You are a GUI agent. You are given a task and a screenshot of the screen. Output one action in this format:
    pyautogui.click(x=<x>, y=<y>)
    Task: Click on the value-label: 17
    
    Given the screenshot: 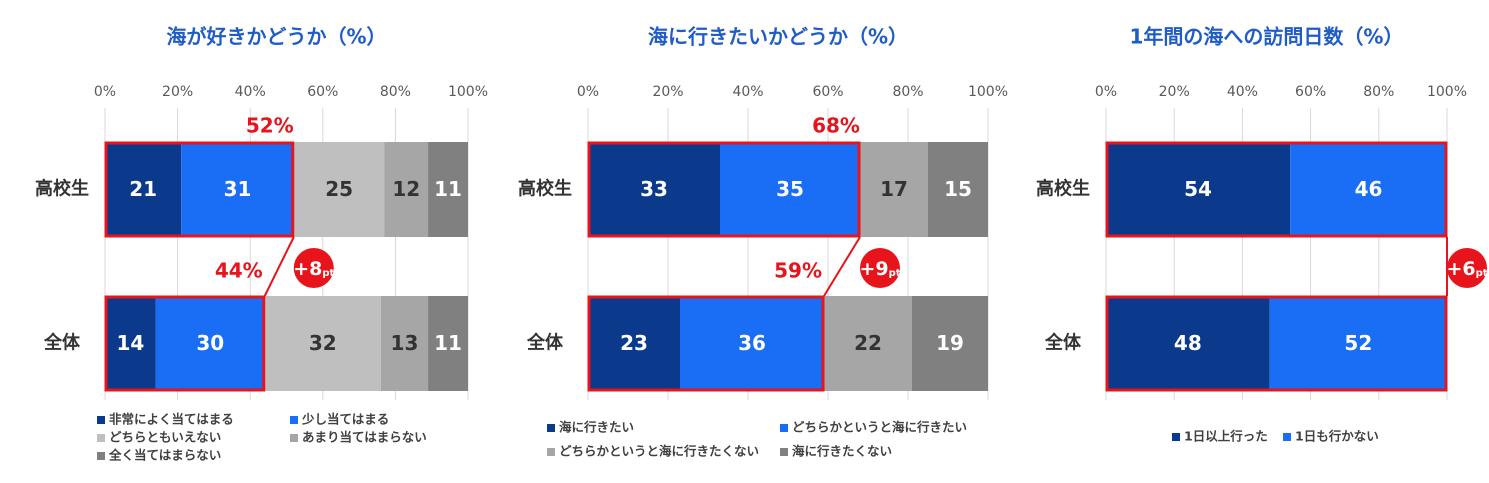 What is the action you would take?
    pyautogui.click(x=894, y=189)
    